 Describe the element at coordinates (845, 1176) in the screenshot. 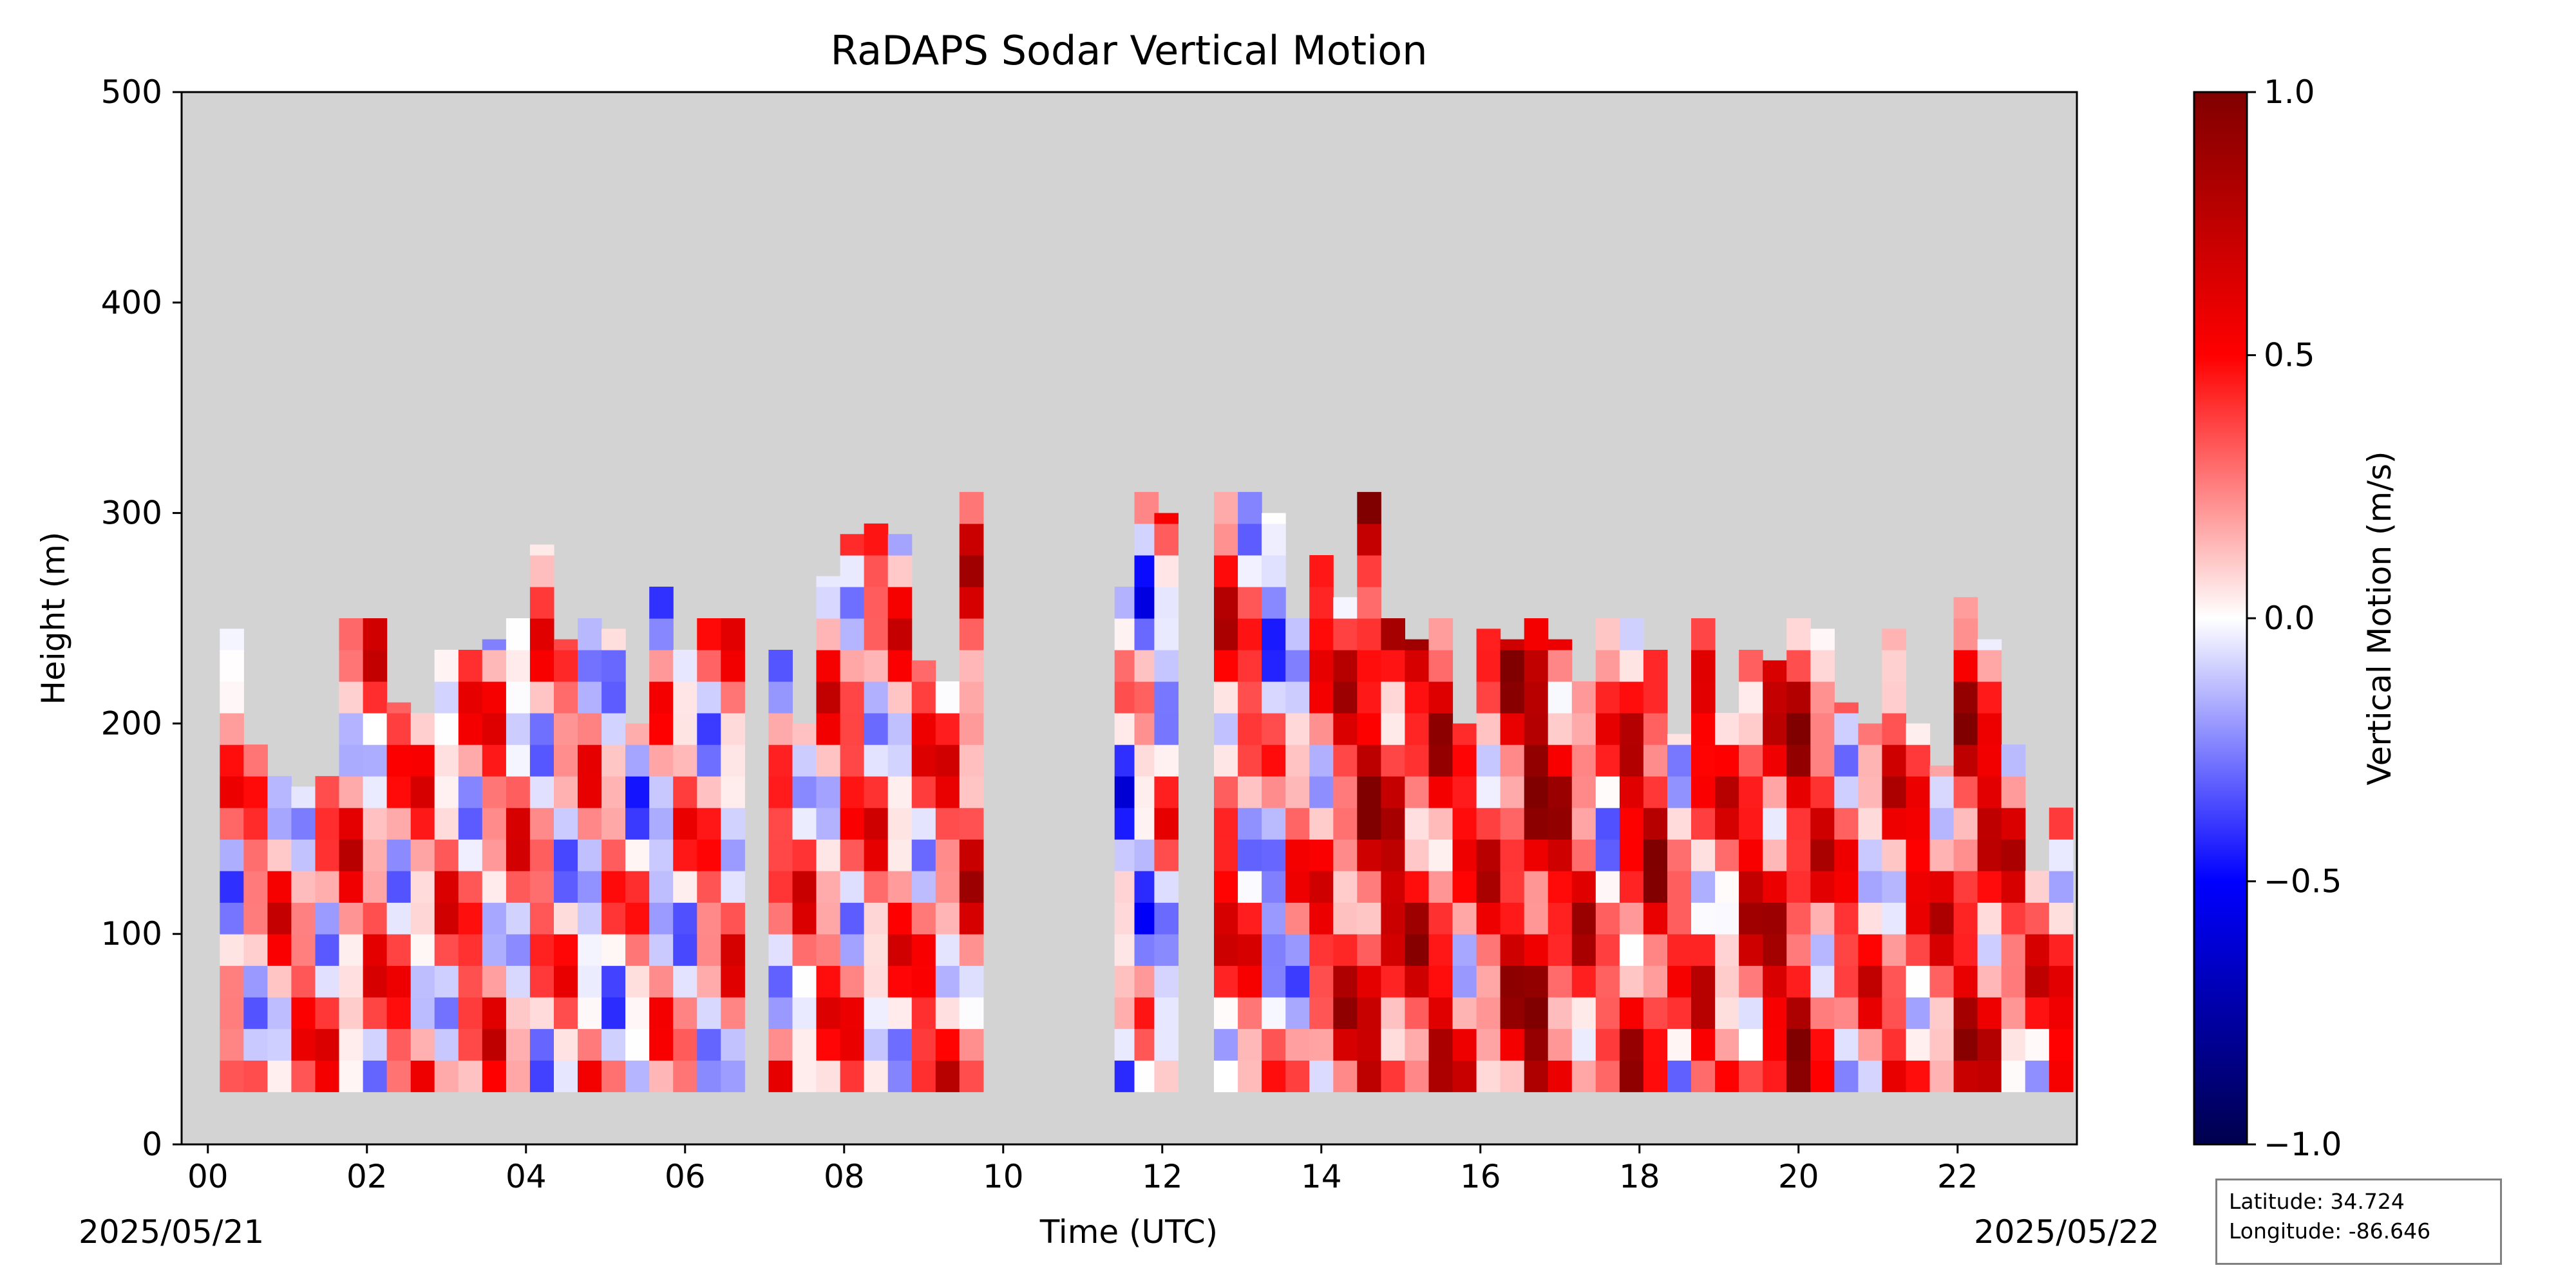

I see `x-tick-label: 08` at that location.